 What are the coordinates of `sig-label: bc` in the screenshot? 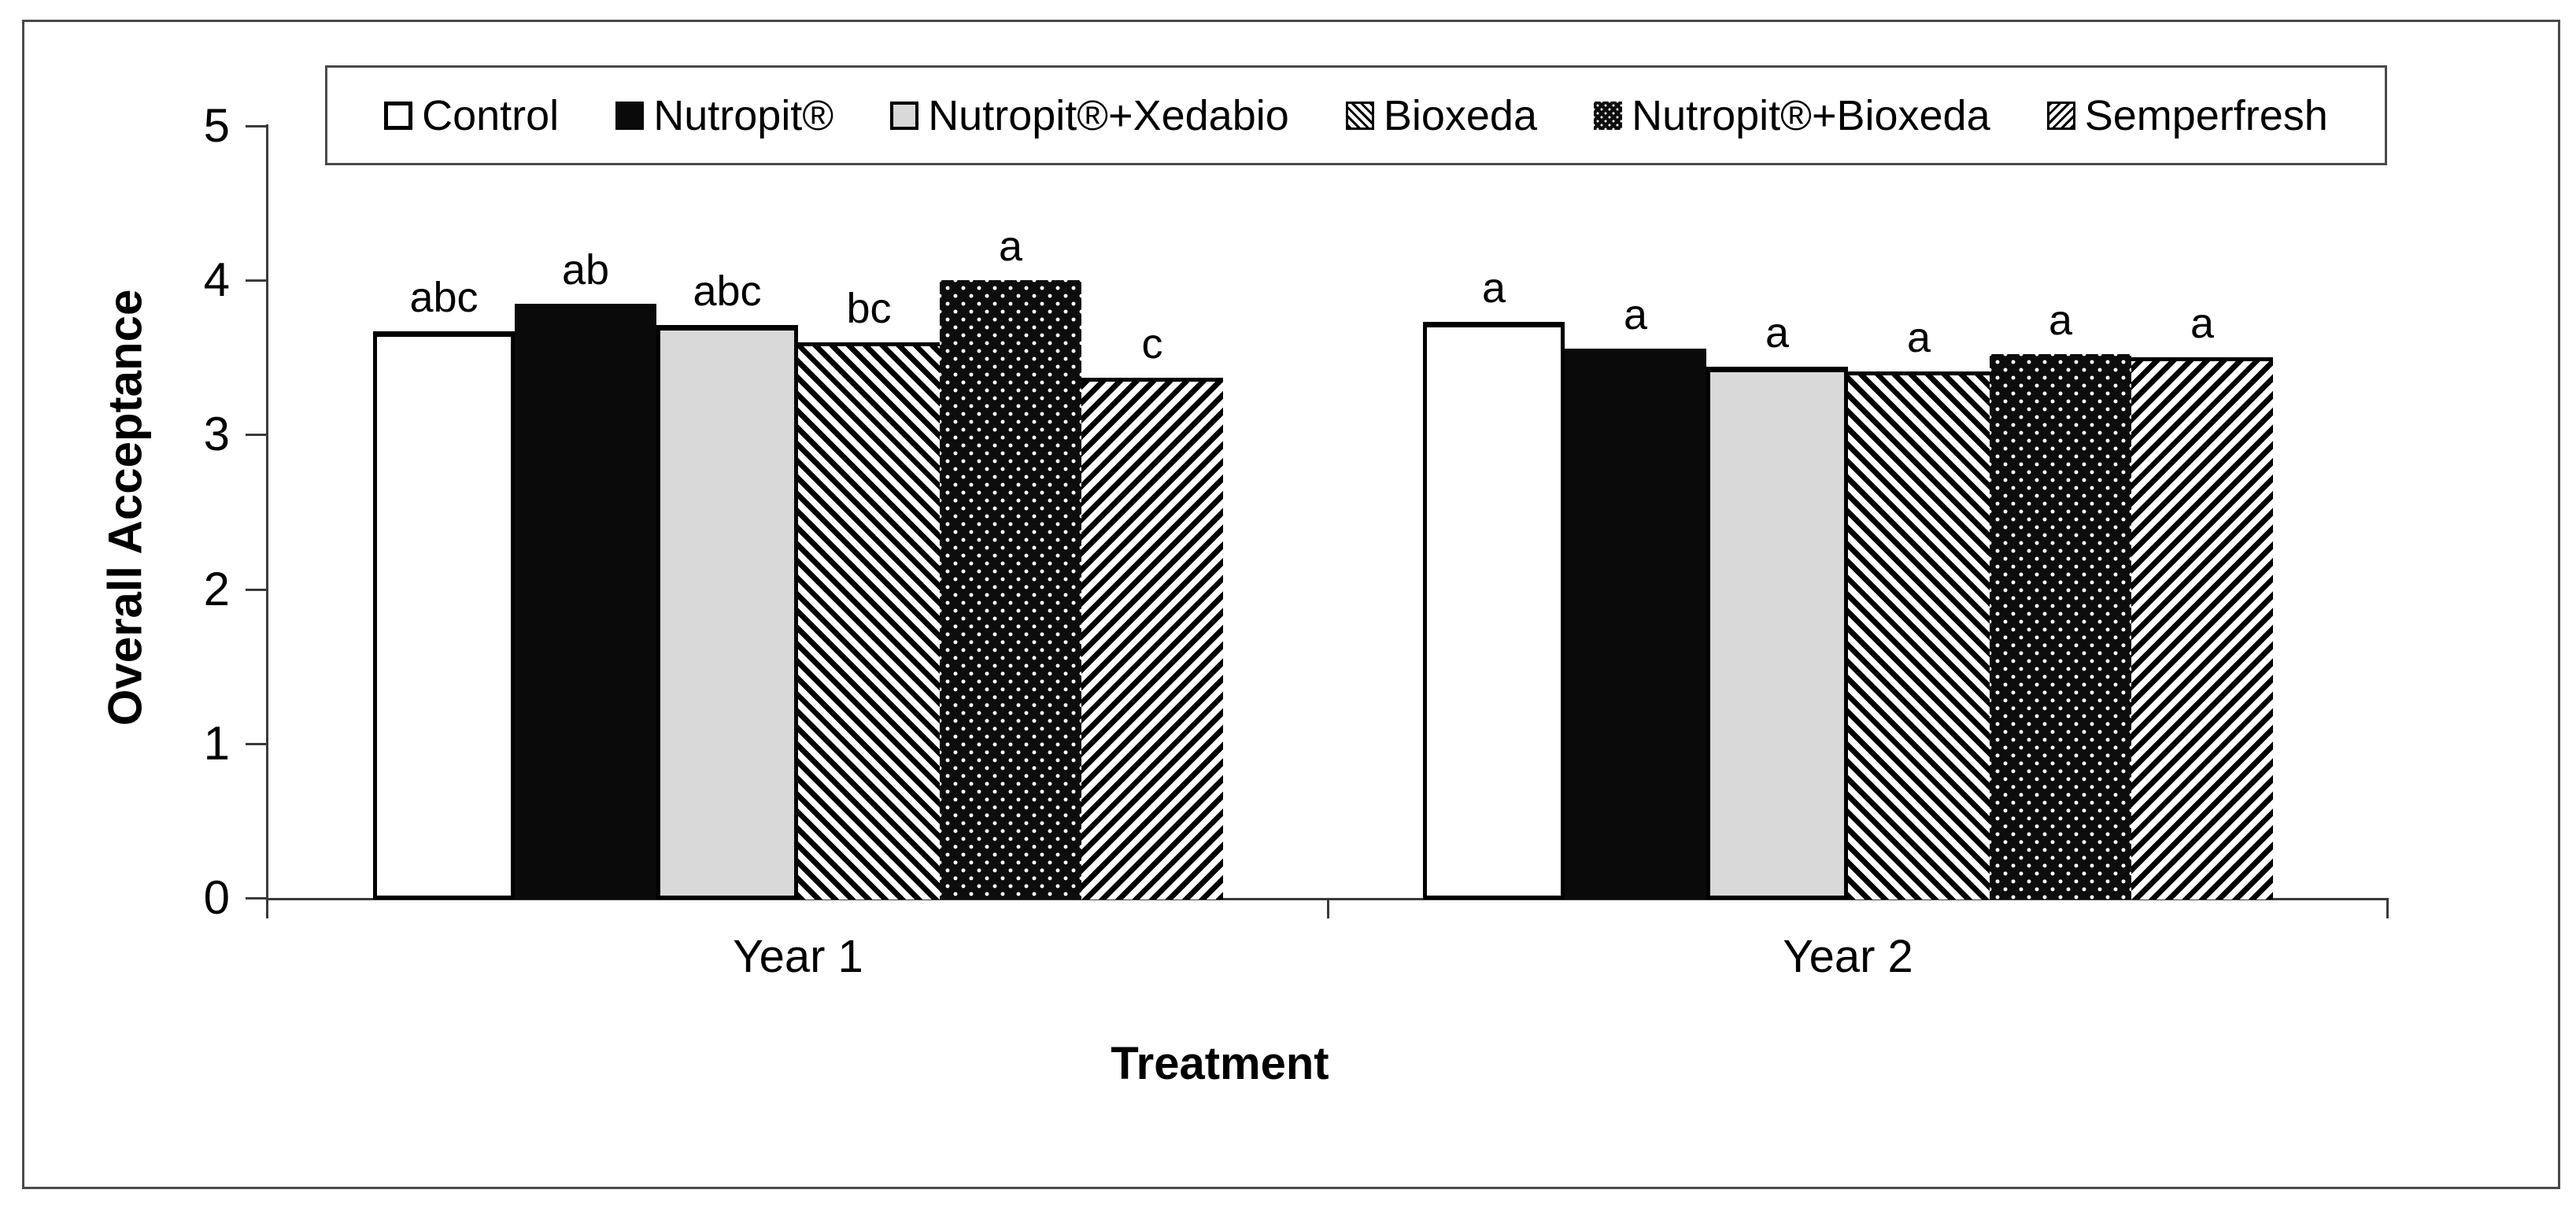 It's located at (869, 308).